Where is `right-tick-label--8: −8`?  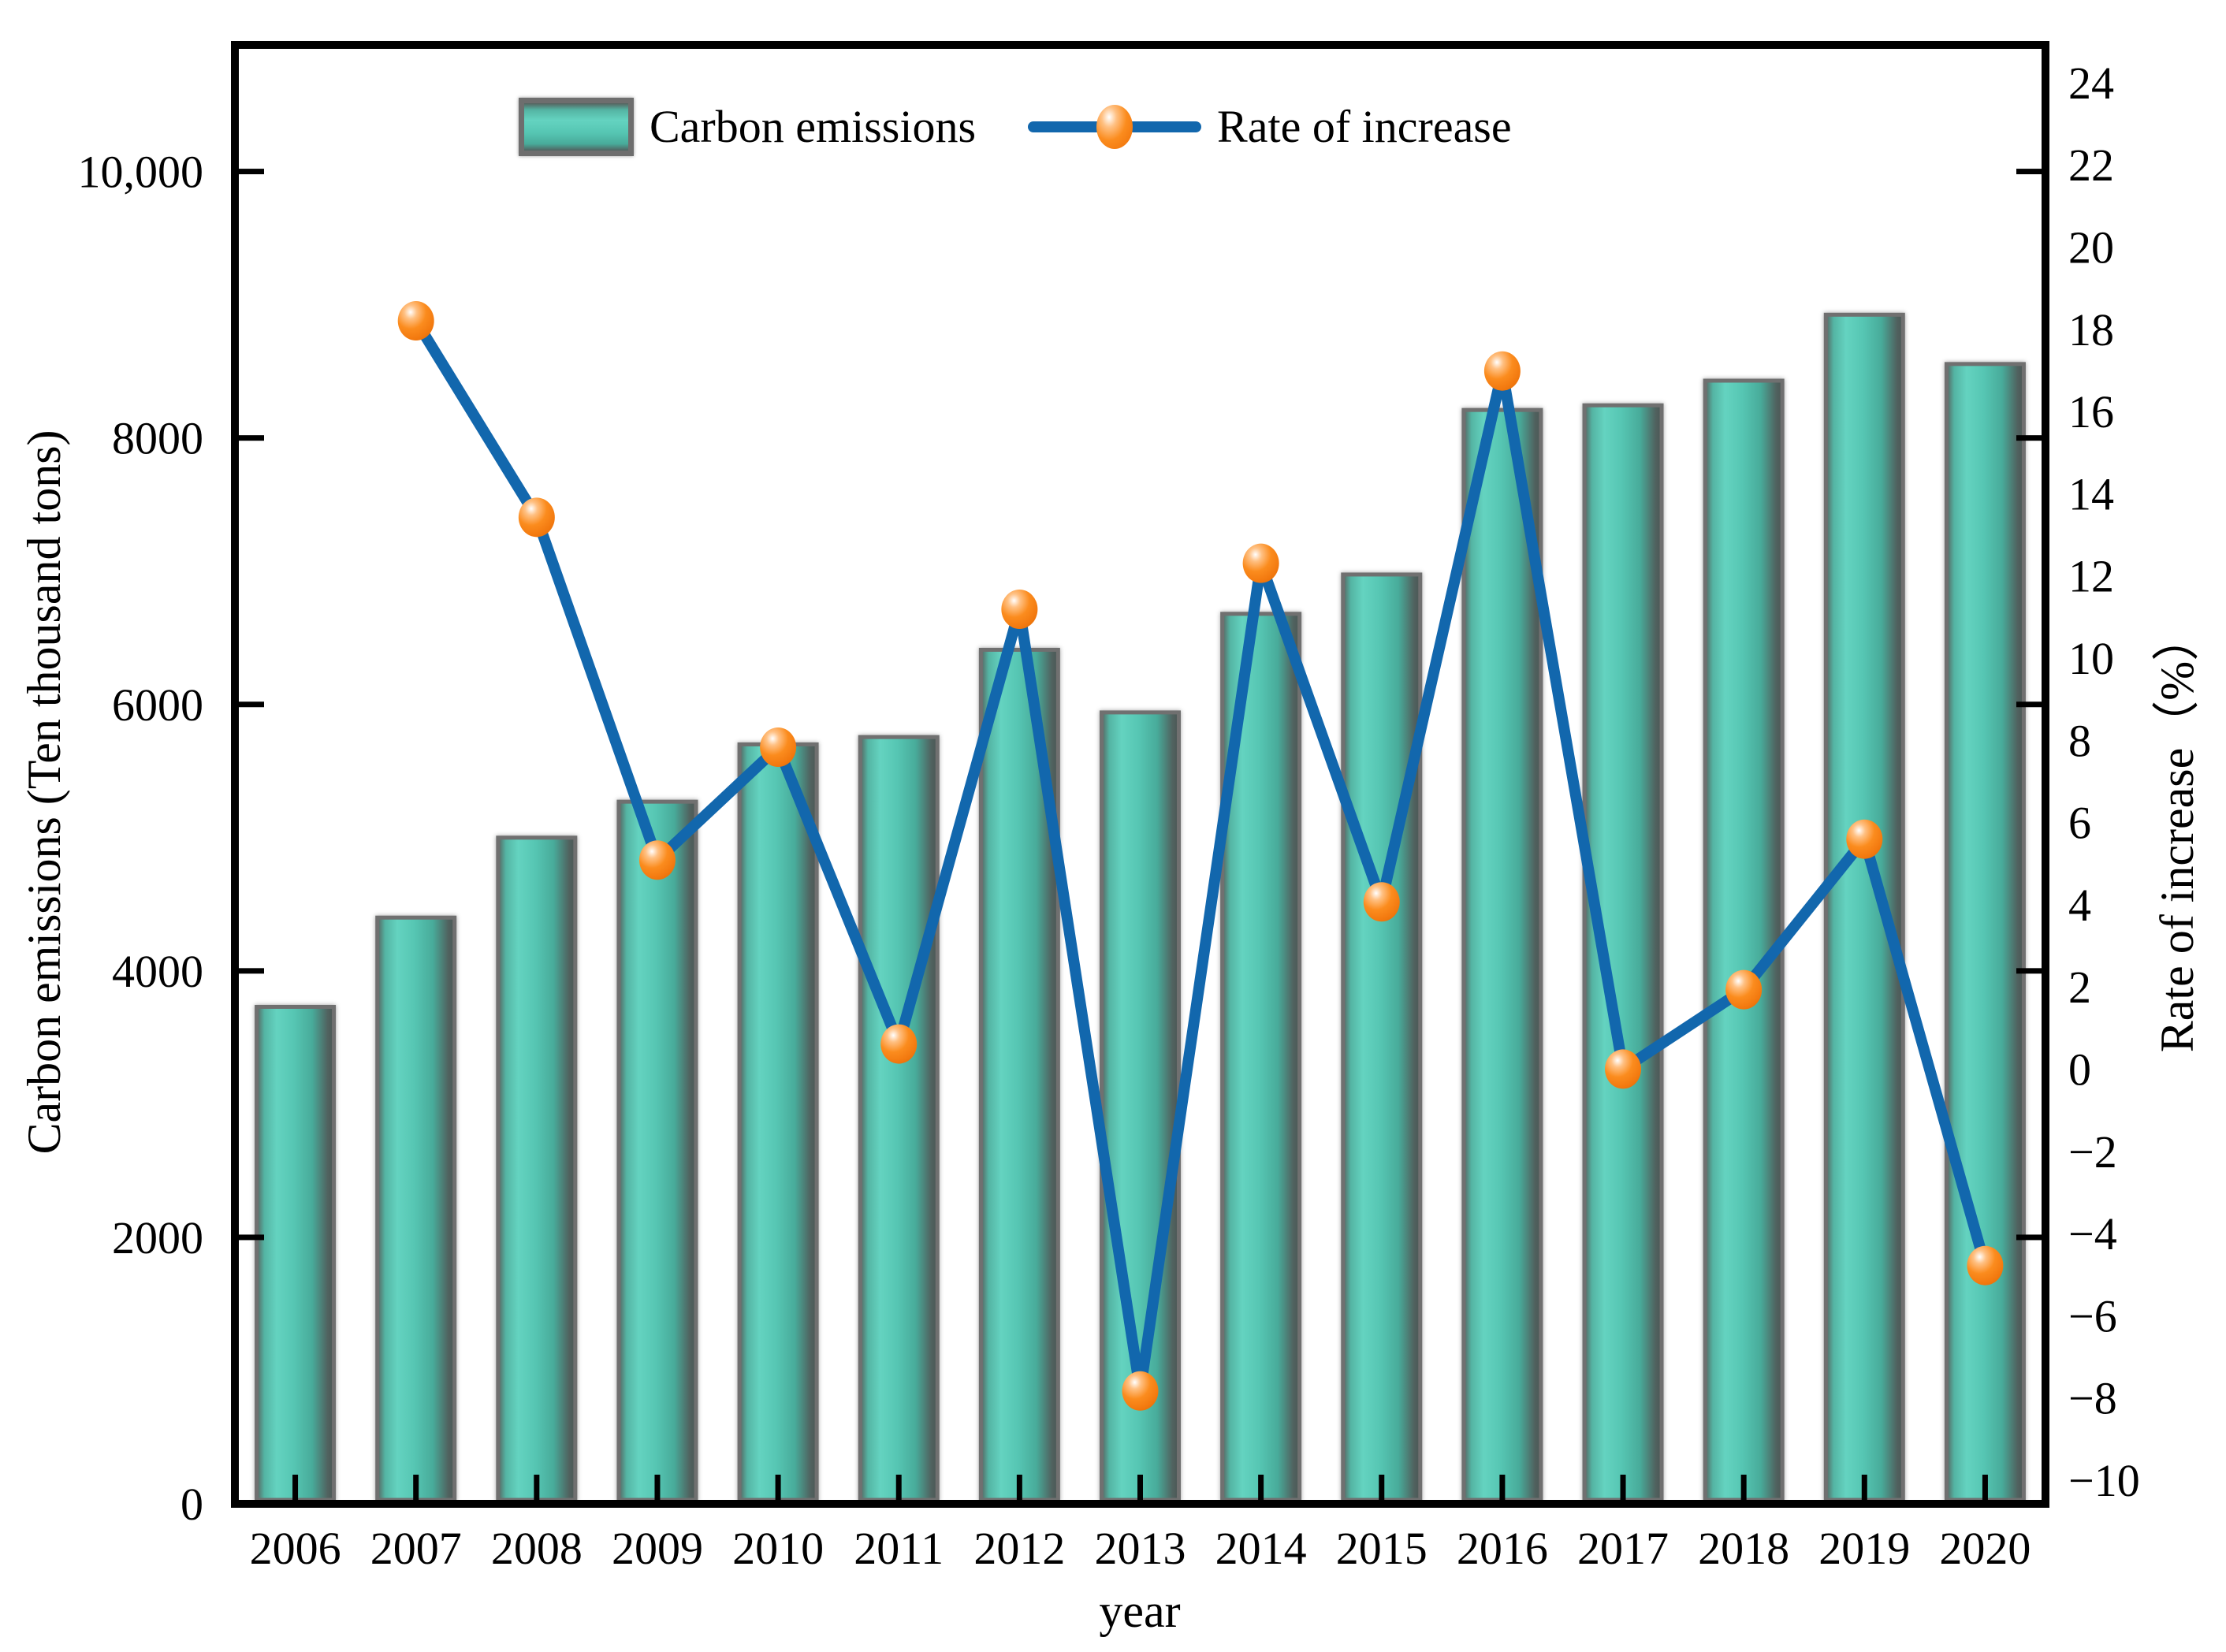 right-tick-label--8: −8 is located at coordinates (2092, 1398).